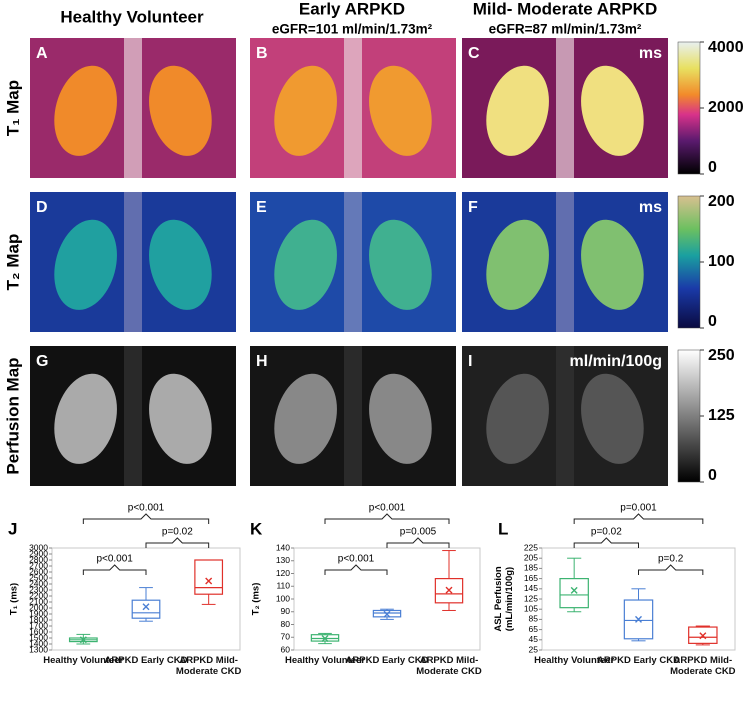 The height and width of the screenshot is (703, 756). What do you see at coordinates (531, 608) in the screenshot?
I see `y-tick-label: 105` at bounding box center [531, 608].